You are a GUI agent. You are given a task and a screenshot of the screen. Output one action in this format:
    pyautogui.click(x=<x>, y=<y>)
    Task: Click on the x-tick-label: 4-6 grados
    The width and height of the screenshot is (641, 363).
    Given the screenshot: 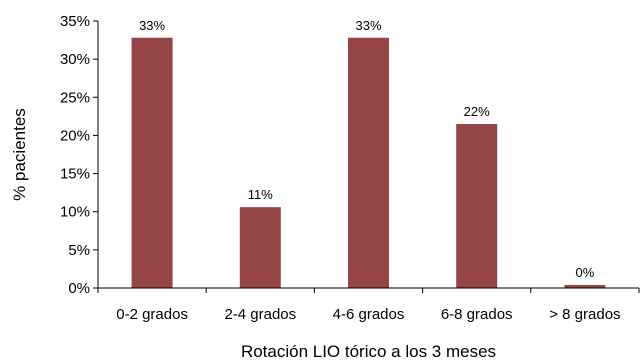 What is the action you would take?
    pyautogui.click(x=369, y=314)
    